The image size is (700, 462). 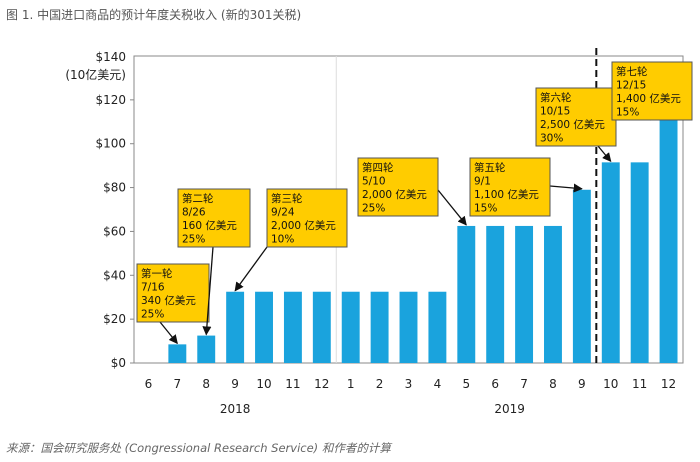 What do you see at coordinates (153, 288) in the screenshot?
I see `annotation-text: 7/16` at bounding box center [153, 288].